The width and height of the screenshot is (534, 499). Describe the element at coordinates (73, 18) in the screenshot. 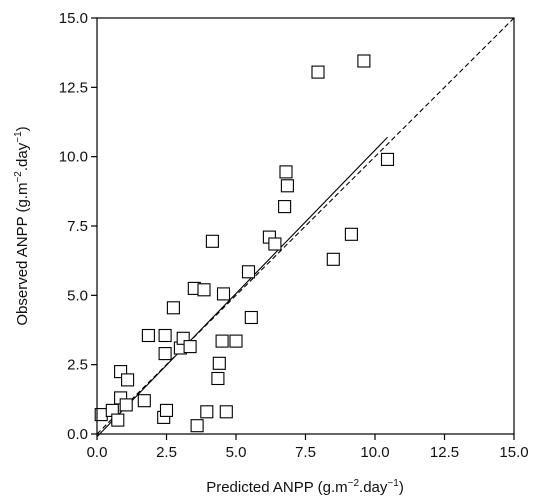

I see `y-tick-label: 15.0` at that location.